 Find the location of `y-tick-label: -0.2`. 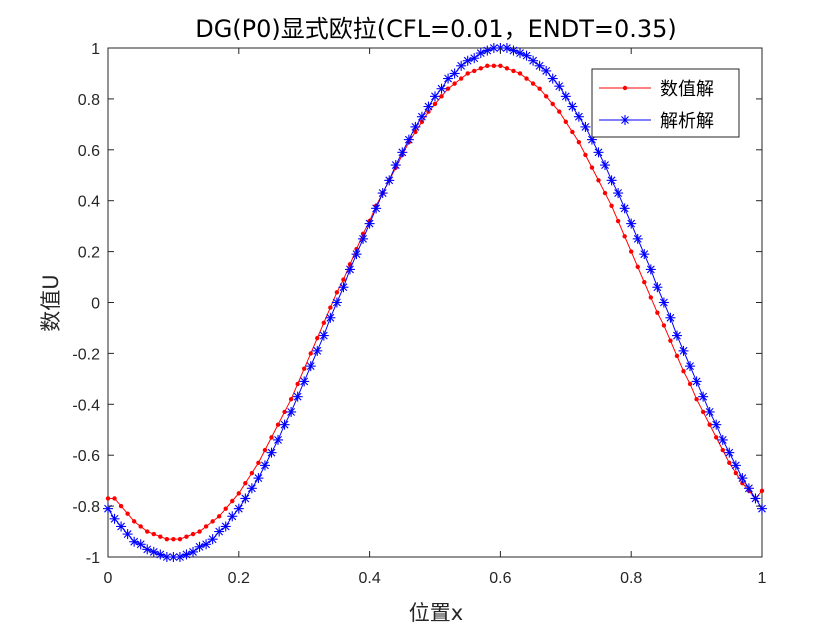

y-tick-label: -0.2 is located at coordinates (86, 354).